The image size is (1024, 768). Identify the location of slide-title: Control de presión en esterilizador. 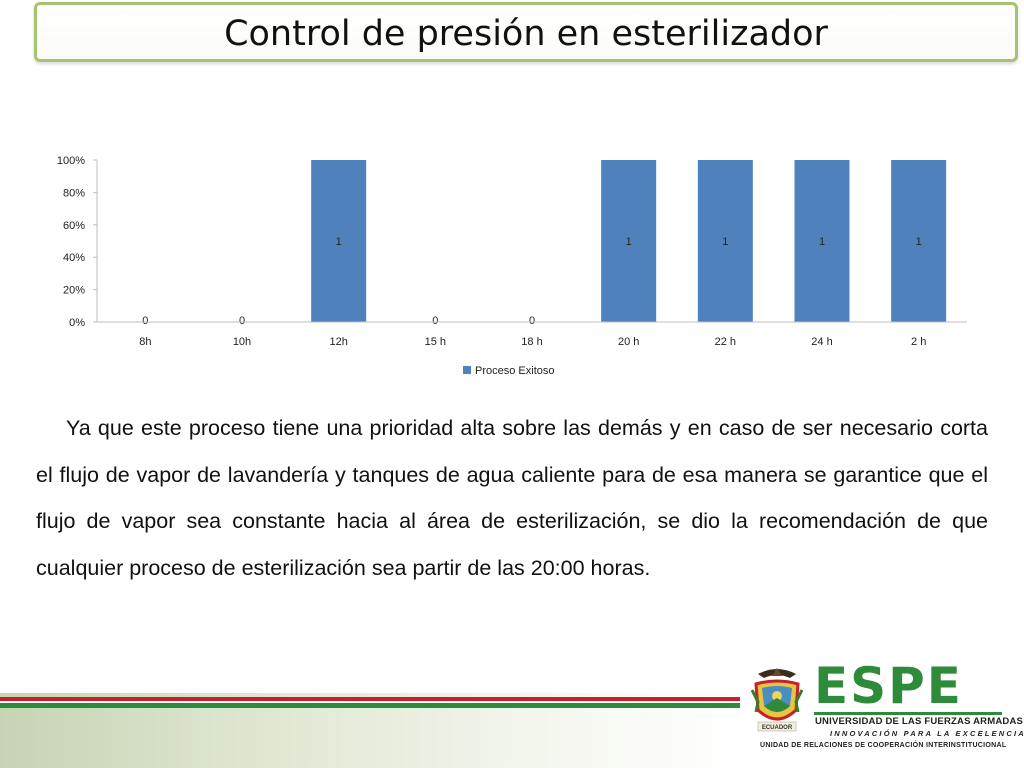
(526, 34).